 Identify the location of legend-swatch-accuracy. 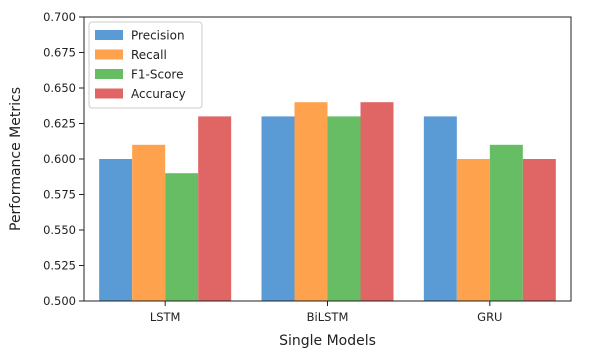
(109, 93).